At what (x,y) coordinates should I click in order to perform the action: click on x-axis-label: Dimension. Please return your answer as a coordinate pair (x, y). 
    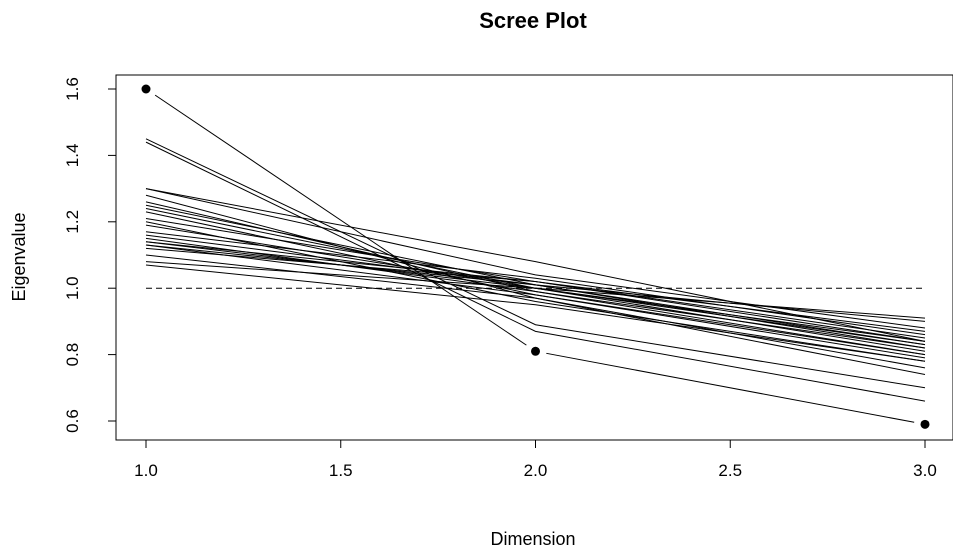
    Looking at the image, I should click on (532, 539).